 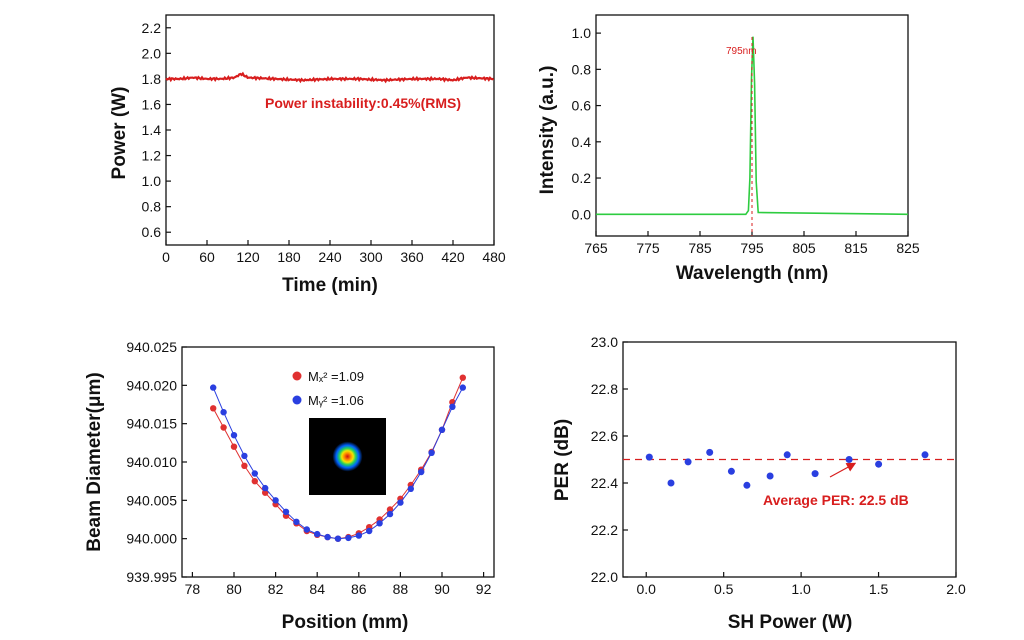 I want to click on peak-wavelength-annotation: 795nm, so click(x=741, y=51).